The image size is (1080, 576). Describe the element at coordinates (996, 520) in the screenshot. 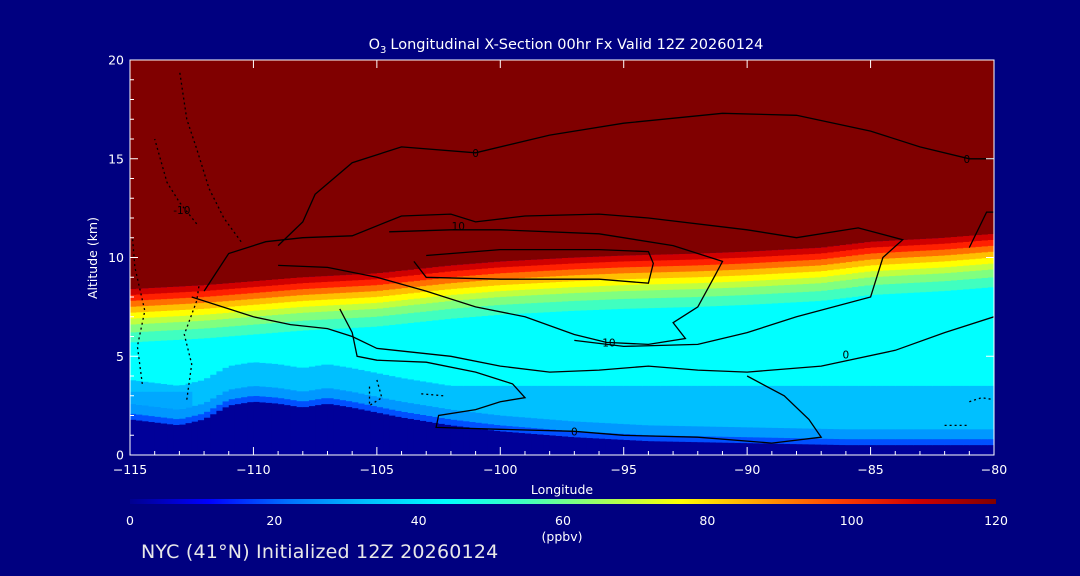

I see `colorbar-tick-label: 120` at that location.